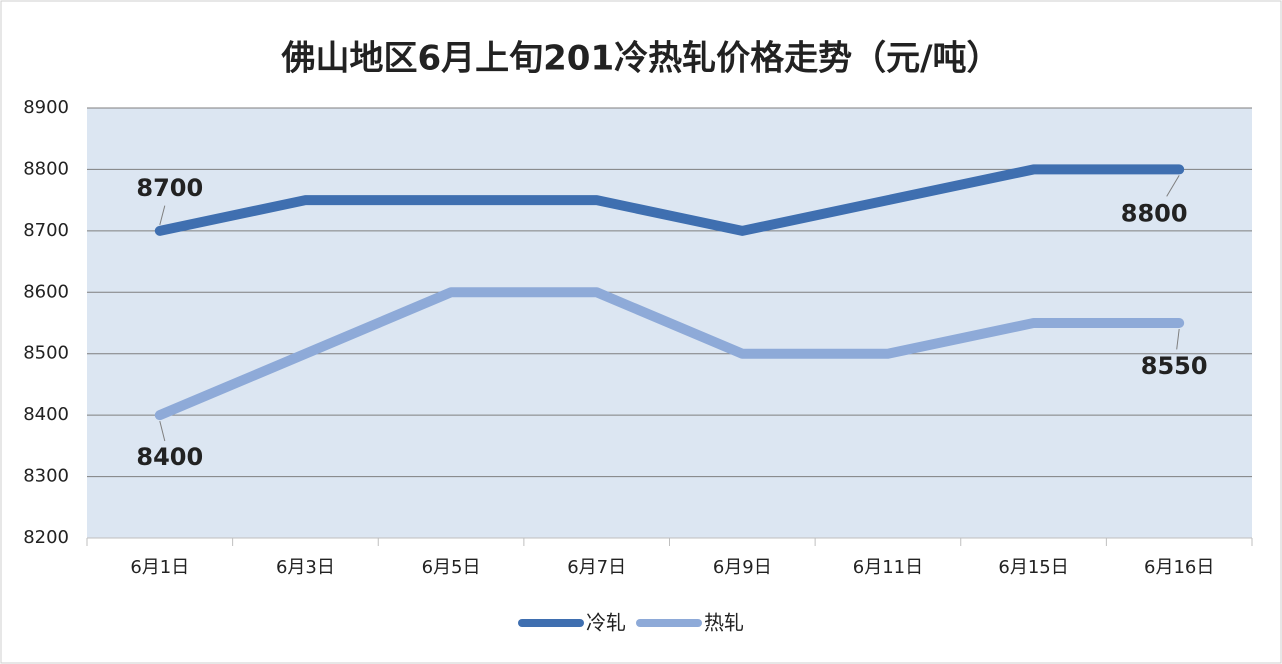 The width and height of the screenshot is (1282, 664). What do you see at coordinates (596, 567) in the screenshot?
I see `x-tick-label: 6月7日` at bounding box center [596, 567].